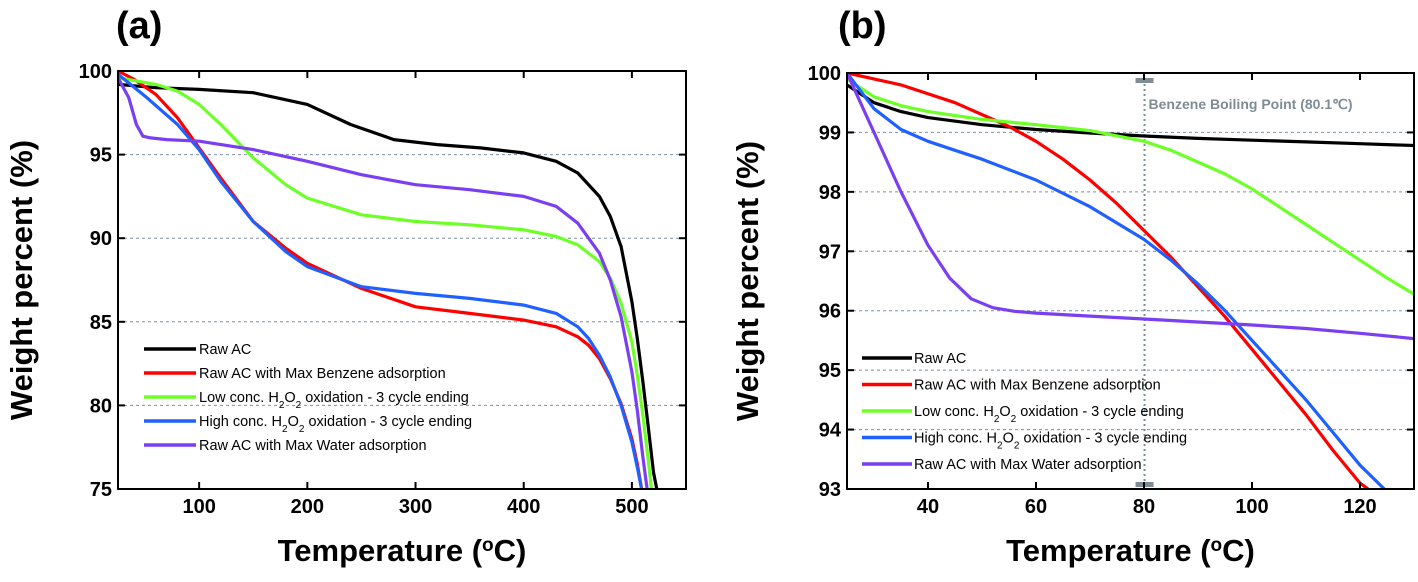  What do you see at coordinates (830, 133) in the screenshot?
I see `y-tick-label: 99` at bounding box center [830, 133].